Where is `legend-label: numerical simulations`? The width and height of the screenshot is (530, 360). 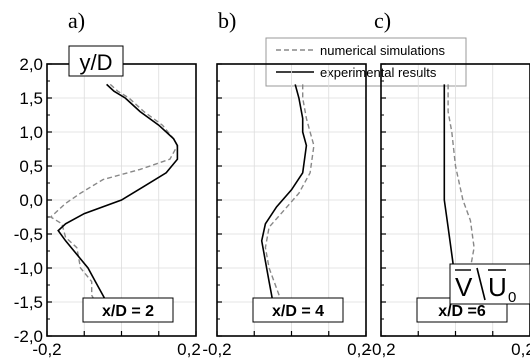
legend-label: numerical simulations is located at coordinates (382, 50).